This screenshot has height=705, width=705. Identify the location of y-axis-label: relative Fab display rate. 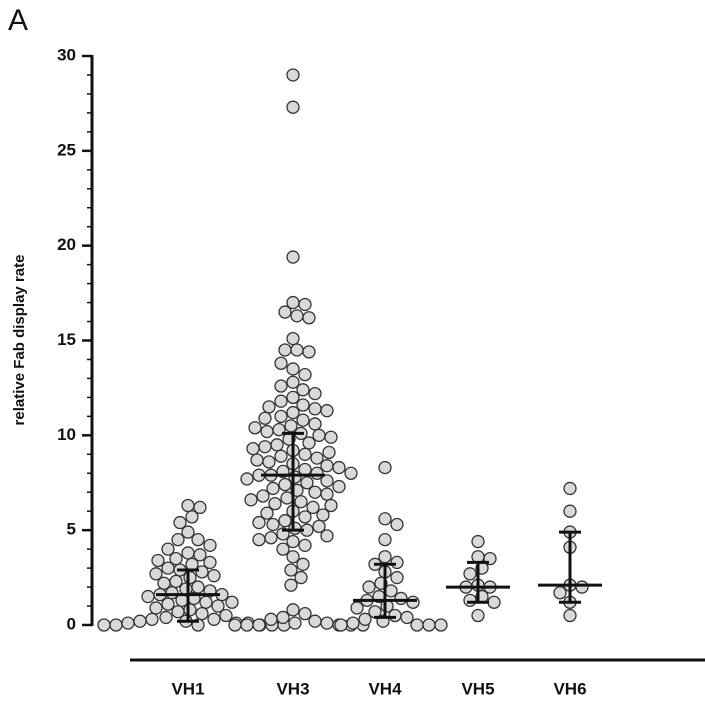
(19, 340).